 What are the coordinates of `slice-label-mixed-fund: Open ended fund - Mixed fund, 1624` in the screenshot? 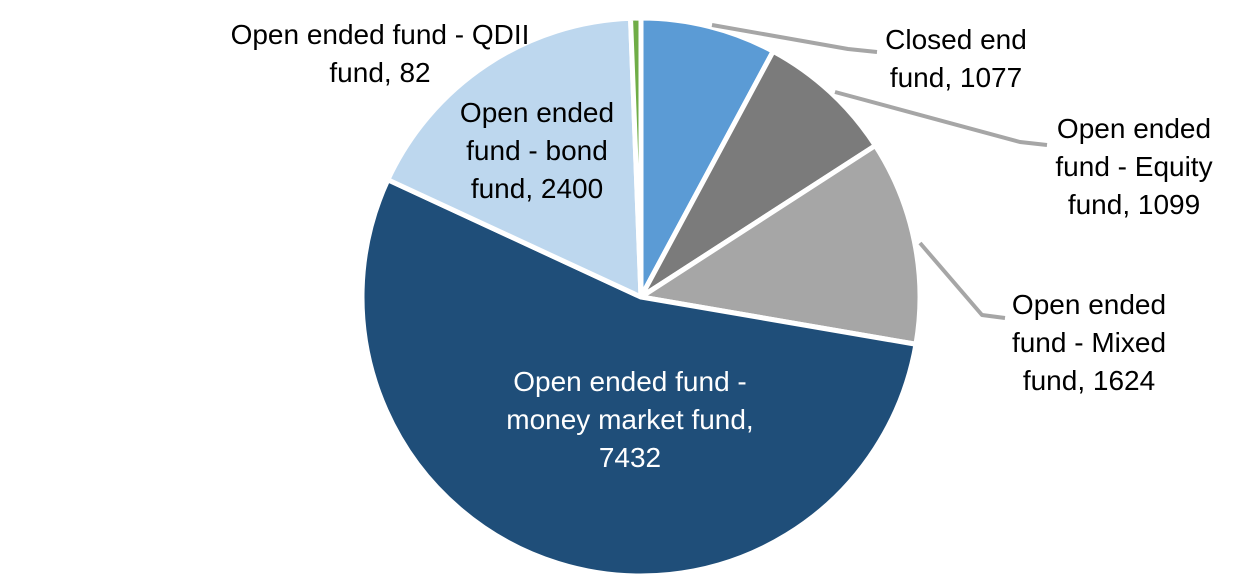 It's located at (1089, 343).